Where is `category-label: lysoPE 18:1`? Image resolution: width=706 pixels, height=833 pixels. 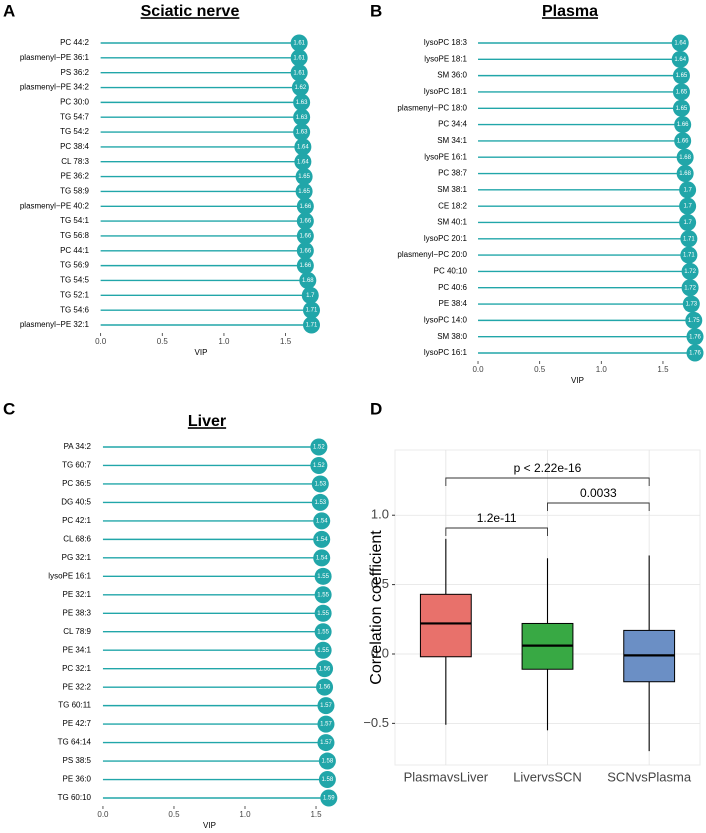
category-label: lysoPE 18:1 is located at coordinates (445, 58).